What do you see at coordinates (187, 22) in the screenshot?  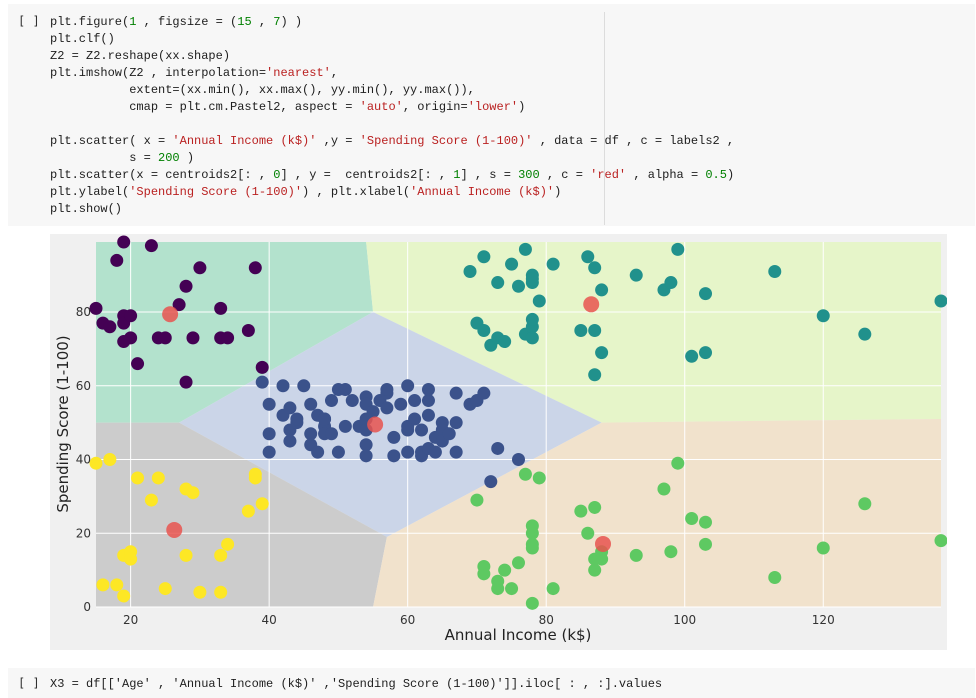 I see `code-token: , figsize = (` at bounding box center [187, 22].